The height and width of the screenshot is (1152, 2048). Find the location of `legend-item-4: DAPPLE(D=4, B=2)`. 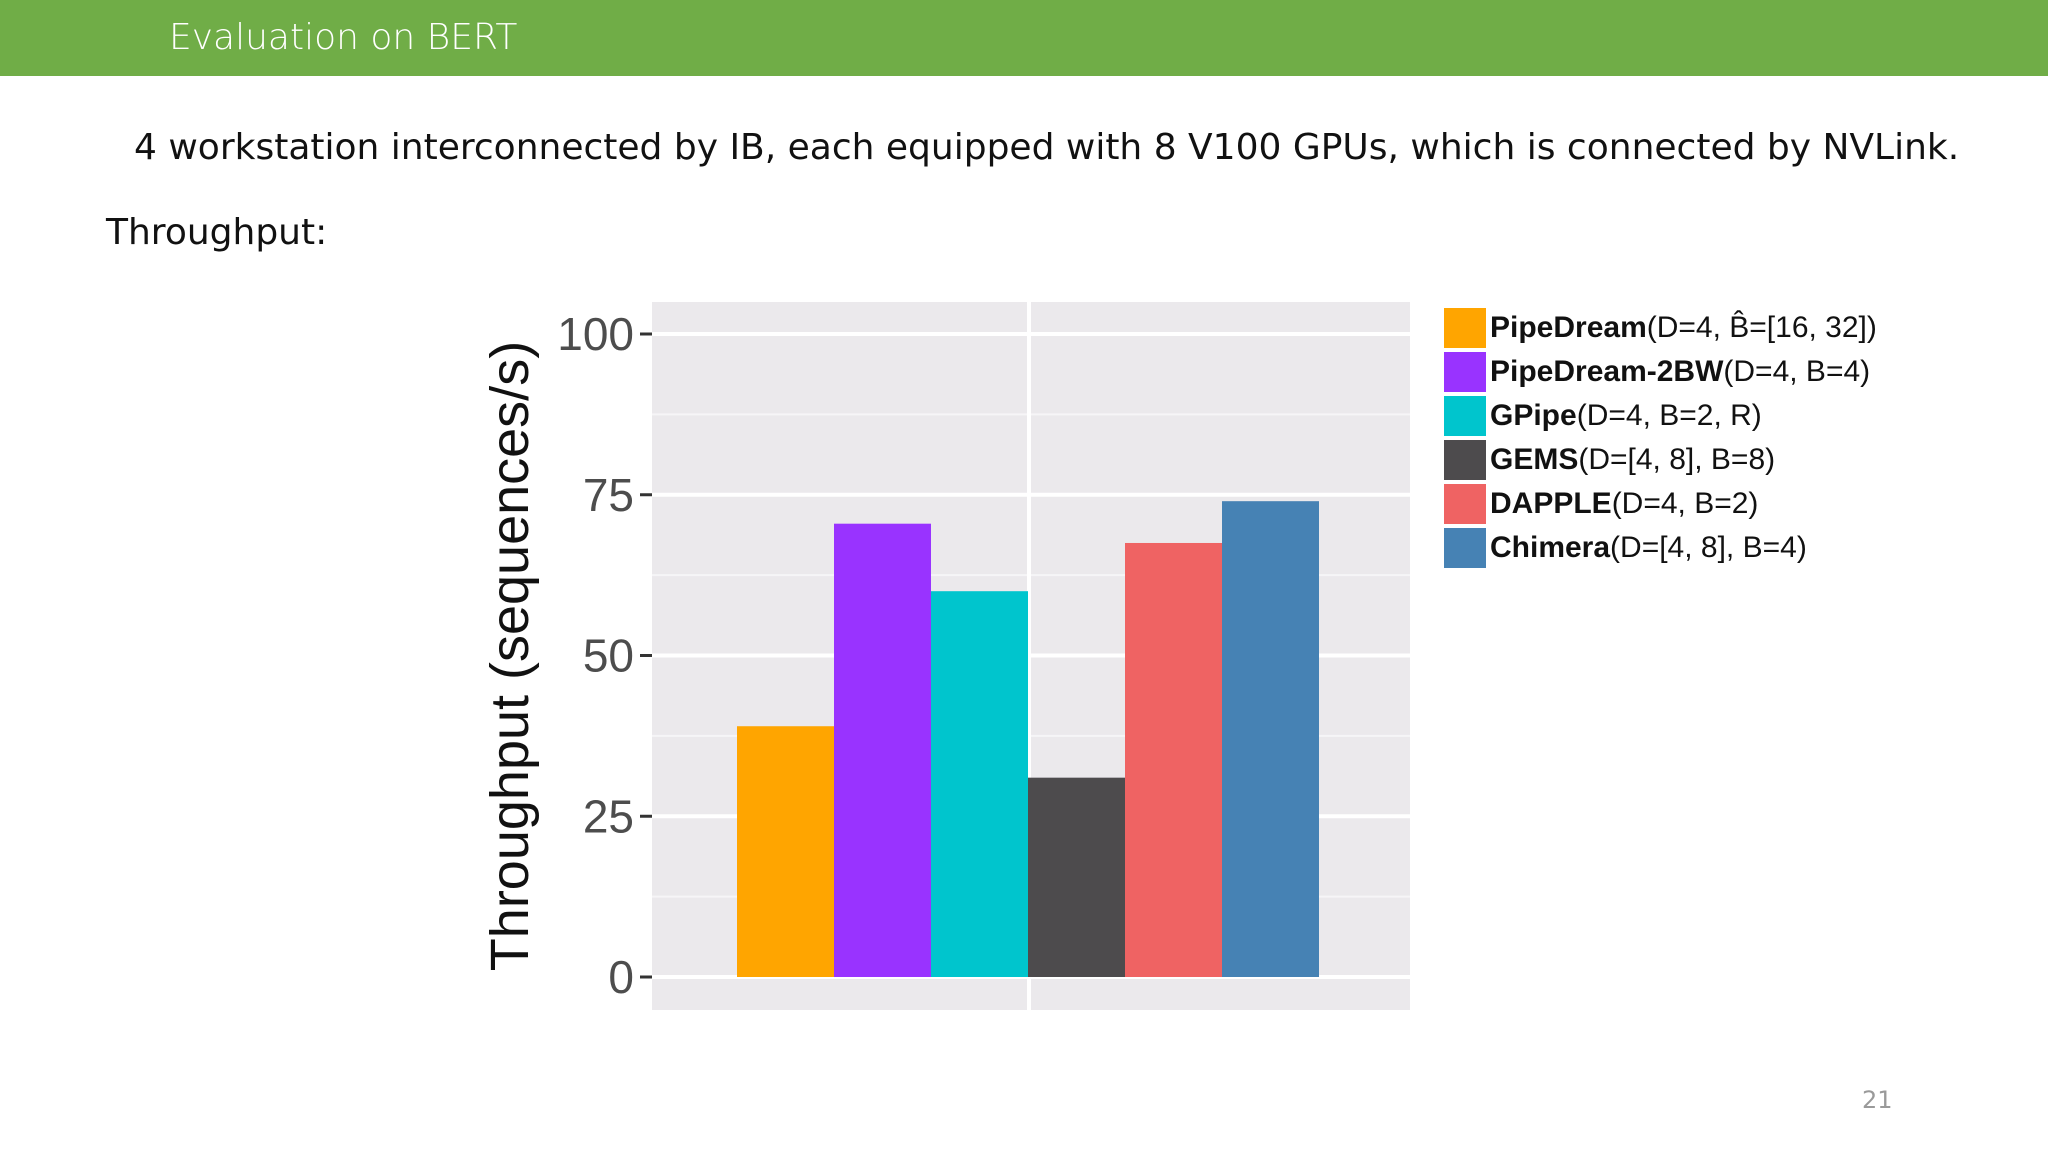

legend-item-4: DAPPLE(D=4, B=2) is located at coordinates (1660, 504).